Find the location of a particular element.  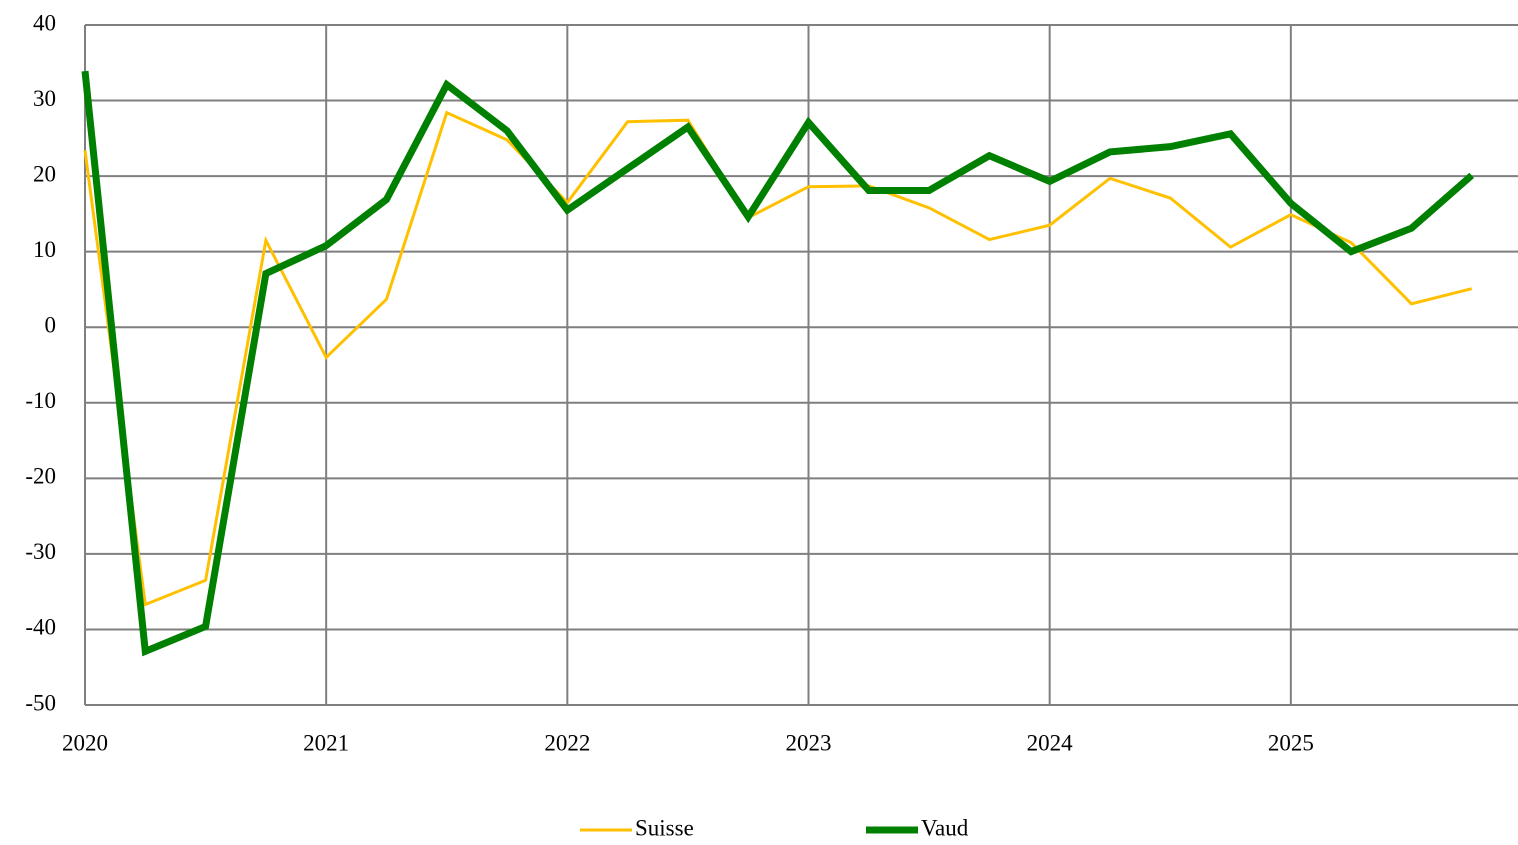

y-tick-label: -10 is located at coordinates (40, 400).